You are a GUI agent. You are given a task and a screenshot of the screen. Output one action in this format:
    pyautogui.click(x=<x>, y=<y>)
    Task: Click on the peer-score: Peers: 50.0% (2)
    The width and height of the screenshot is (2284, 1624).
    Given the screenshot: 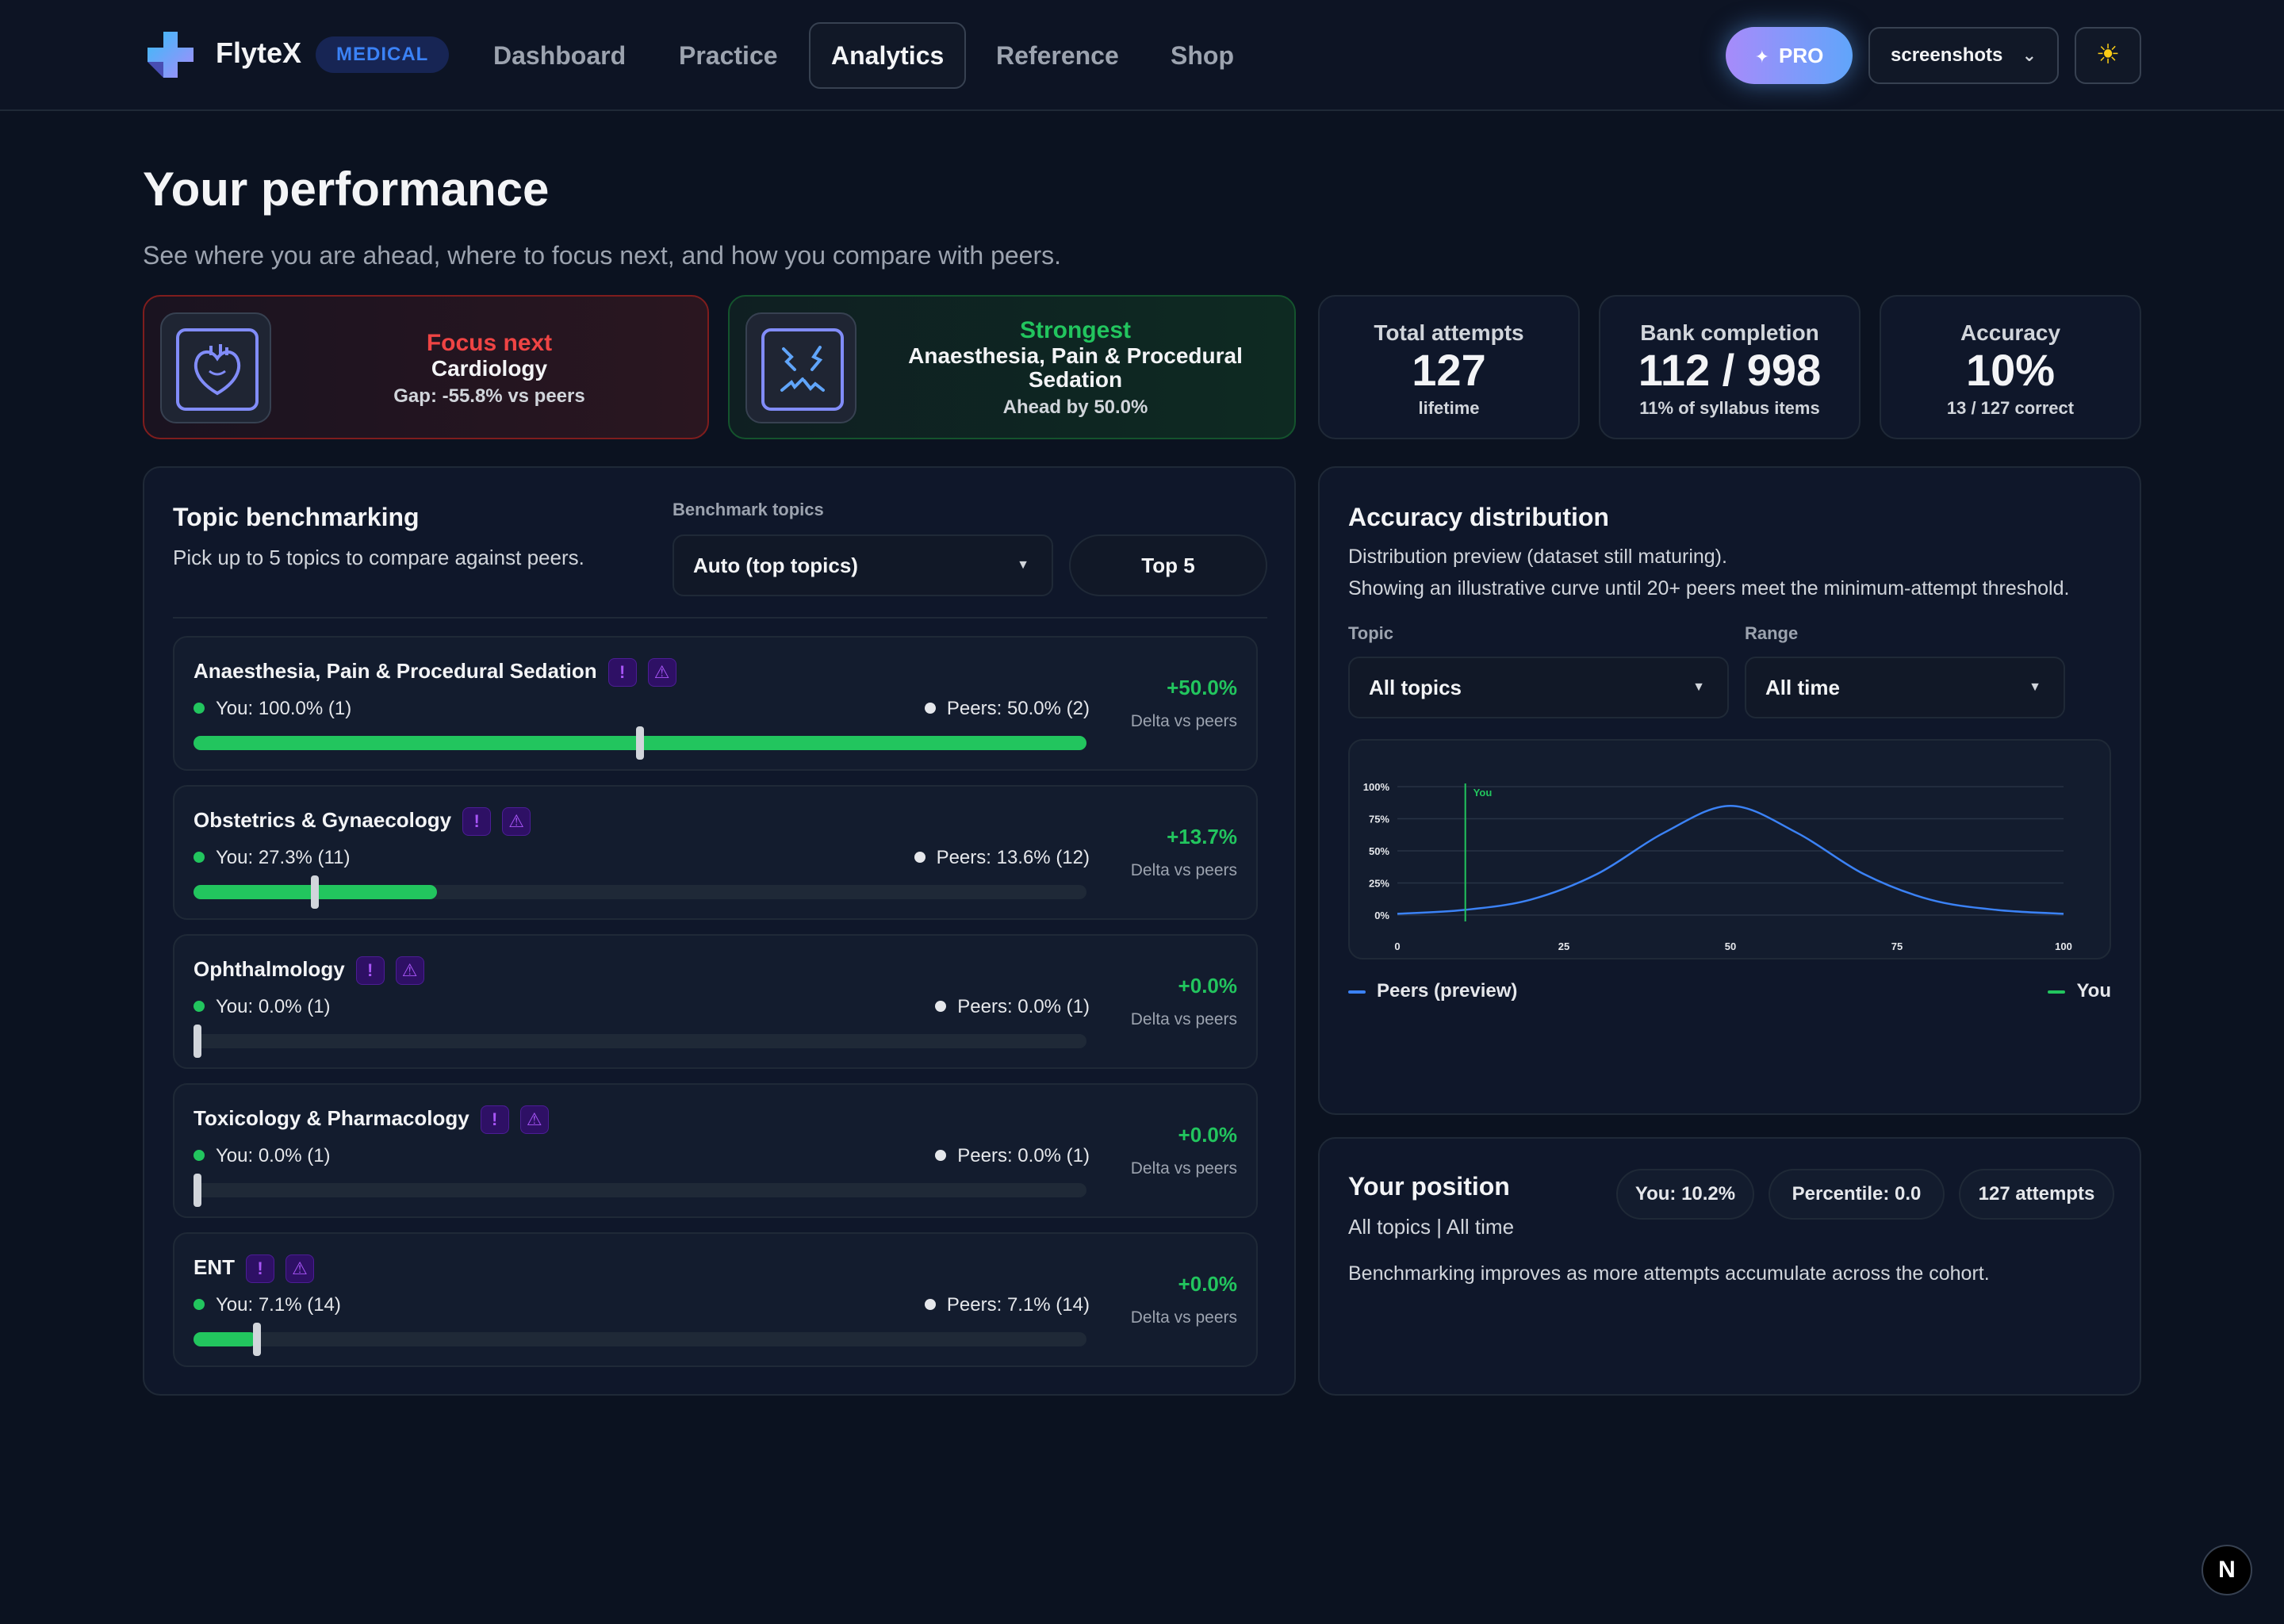 What is the action you would take?
    pyautogui.click(x=1007, y=709)
    